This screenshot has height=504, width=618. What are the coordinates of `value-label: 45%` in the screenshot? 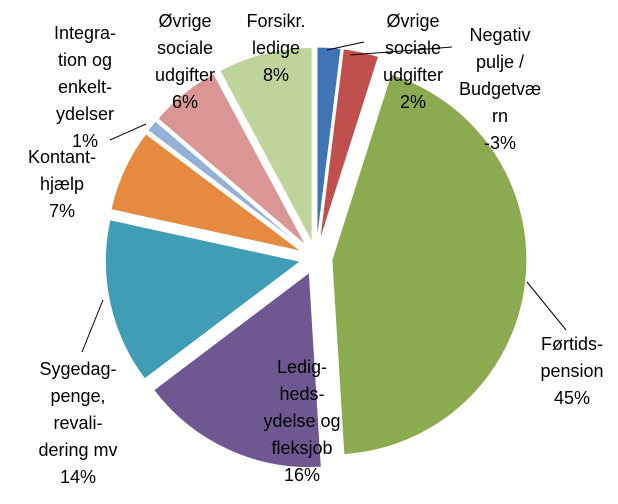 It's located at (572, 398).